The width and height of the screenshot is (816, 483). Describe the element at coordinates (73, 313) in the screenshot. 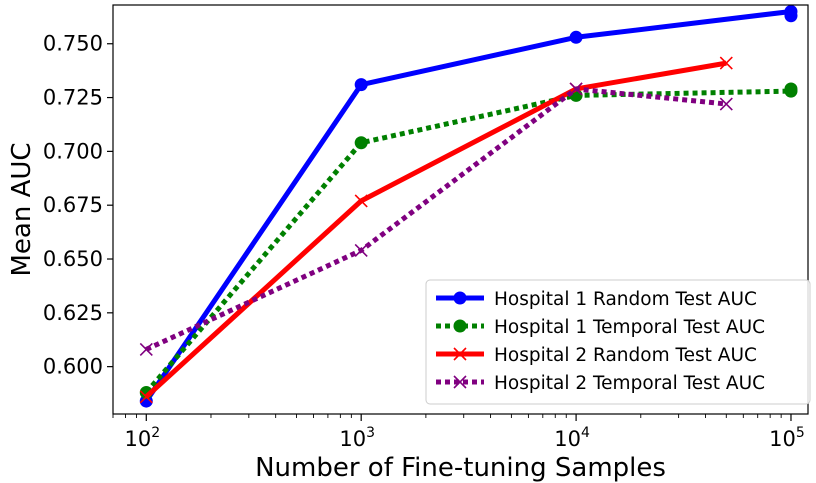

I see `y-tick-label: 0.625` at that location.